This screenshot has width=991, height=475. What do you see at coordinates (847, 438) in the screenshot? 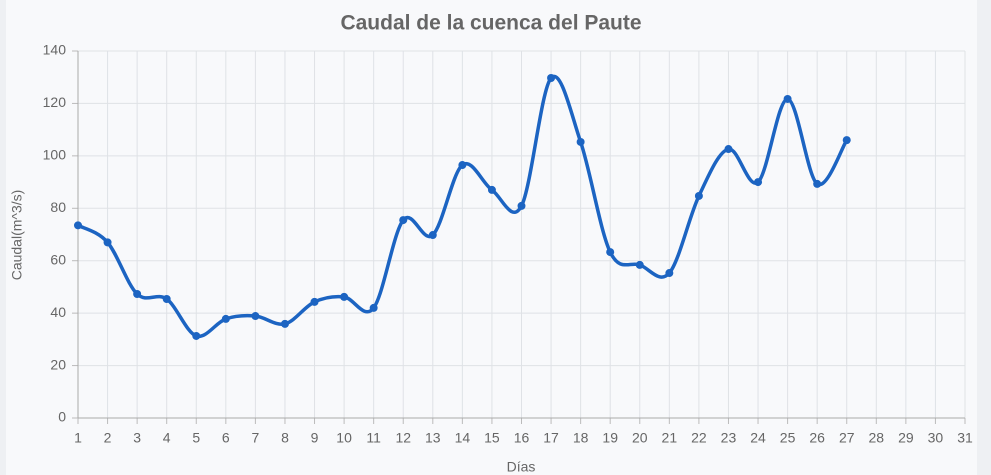
I see `x-tick-label: 27` at bounding box center [847, 438].